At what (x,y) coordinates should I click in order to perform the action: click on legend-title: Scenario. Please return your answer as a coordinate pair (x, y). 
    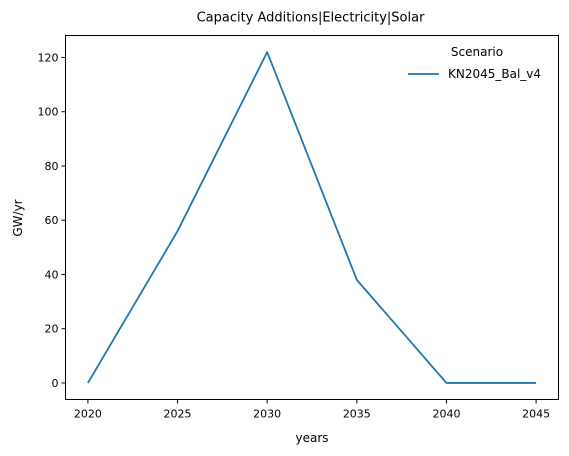
    Looking at the image, I should click on (477, 52).